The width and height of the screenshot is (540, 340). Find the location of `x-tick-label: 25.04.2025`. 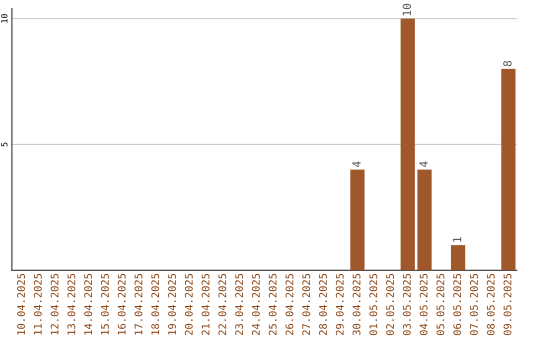

x-tick-label: 25.04.2025 is located at coordinates (272, 305).